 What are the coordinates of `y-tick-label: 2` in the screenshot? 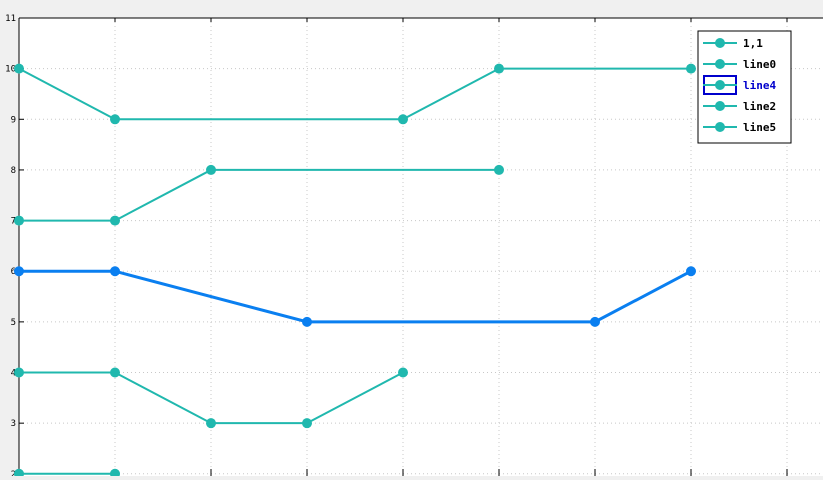 It's located at (13, 473).